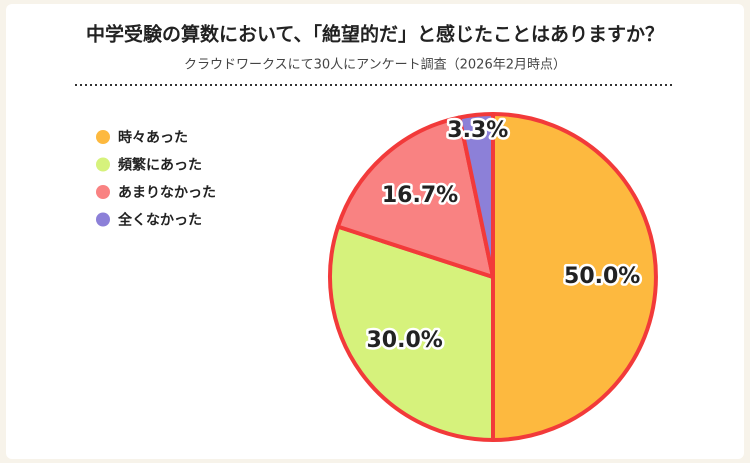 Image resolution: width=750 pixels, height=463 pixels. I want to click on legend-label: 頻繁にあった, so click(160, 165).